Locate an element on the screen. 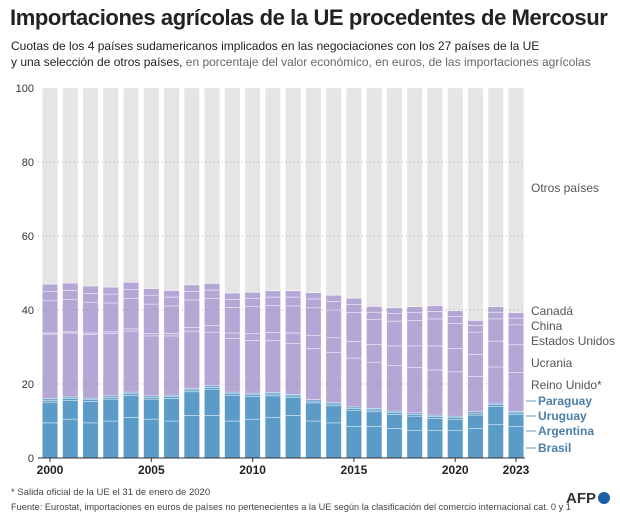 This screenshot has height=518, width=620. series-label: Reino Unido* is located at coordinates (566, 385).